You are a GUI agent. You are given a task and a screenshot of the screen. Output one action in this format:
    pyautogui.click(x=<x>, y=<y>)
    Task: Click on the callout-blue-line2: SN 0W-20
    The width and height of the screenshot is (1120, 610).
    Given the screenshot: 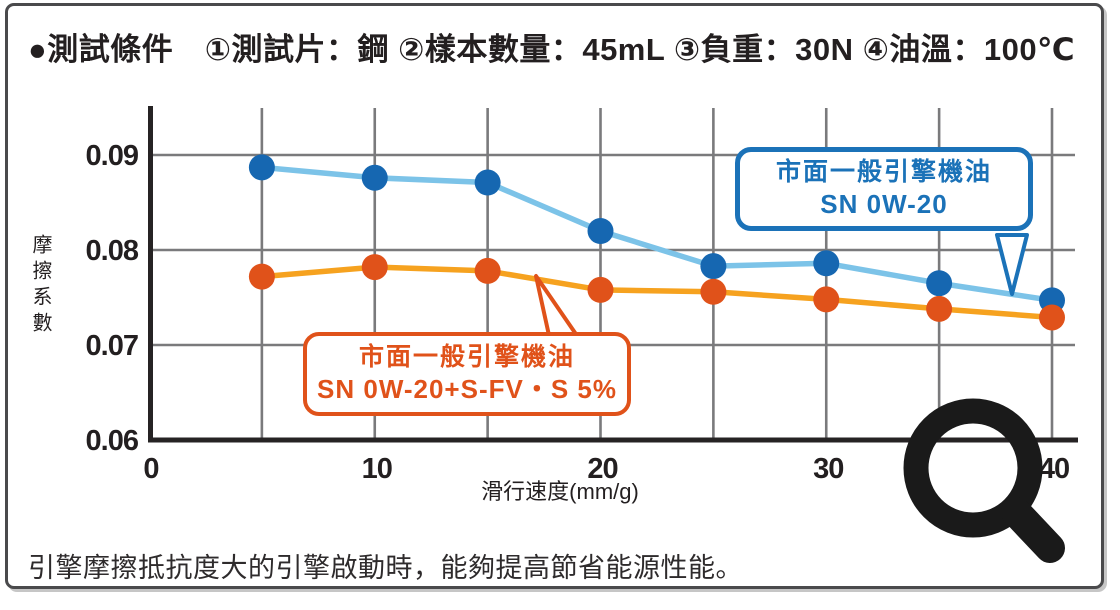 What is the action you would take?
    pyautogui.click(x=884, y=204)
    